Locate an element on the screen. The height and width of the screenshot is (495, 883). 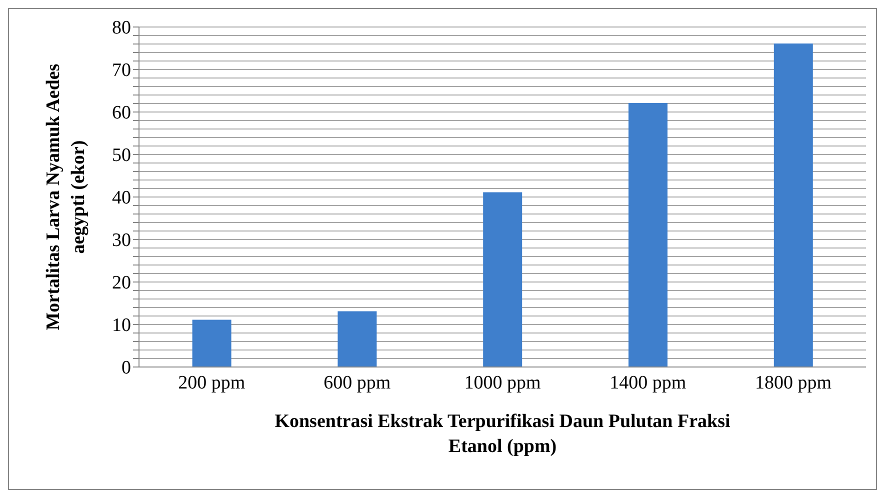
y-tick-label: 10 is located at coordinates (121, 325).